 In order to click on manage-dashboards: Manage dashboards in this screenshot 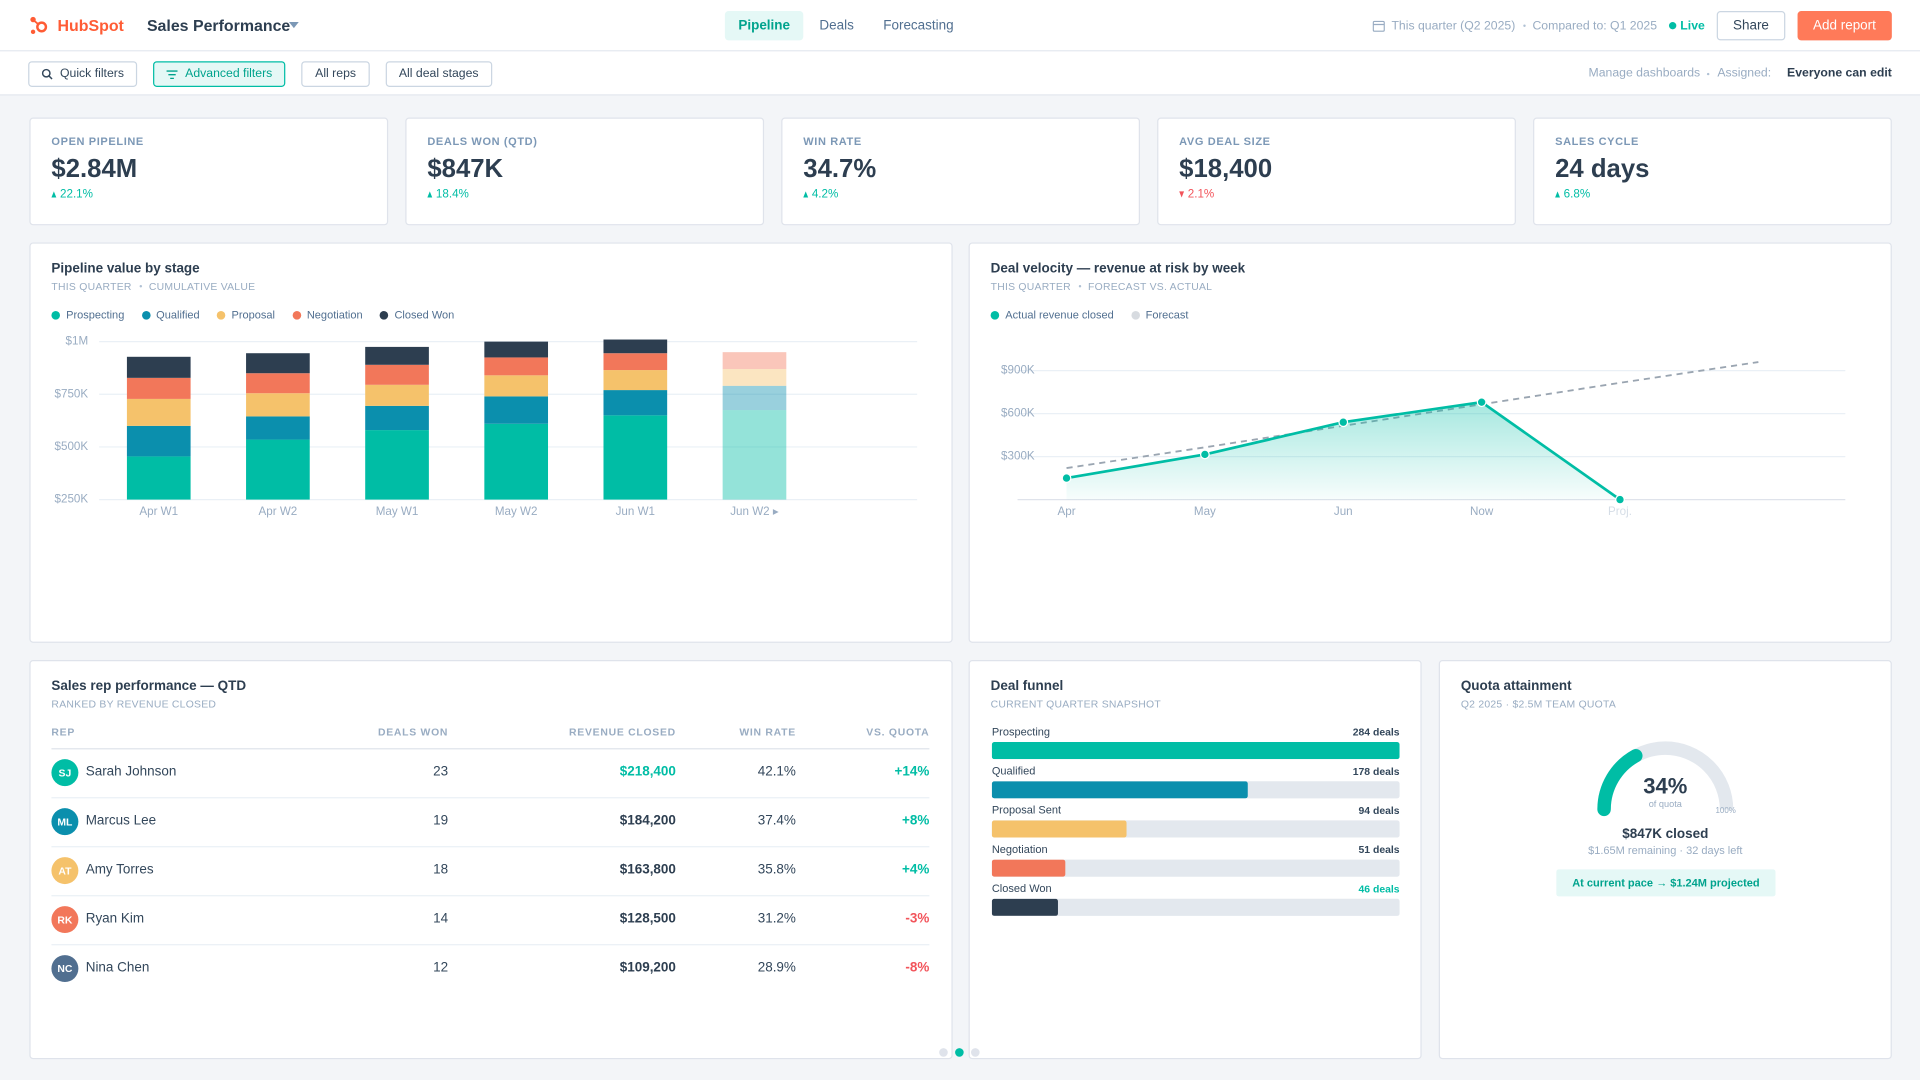, I will do `click(1644, 73)`.